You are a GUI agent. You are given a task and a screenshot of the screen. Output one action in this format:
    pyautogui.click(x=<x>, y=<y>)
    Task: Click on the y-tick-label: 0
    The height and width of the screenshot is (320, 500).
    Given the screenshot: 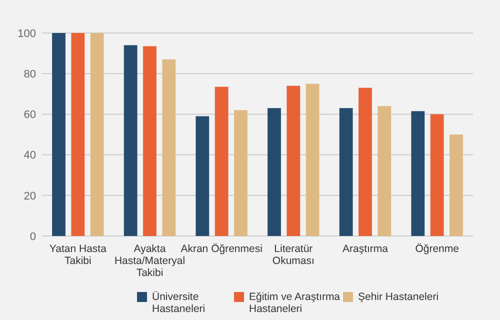 What is the action you would take?
    pyautogui.click(x=33, y=236)
    